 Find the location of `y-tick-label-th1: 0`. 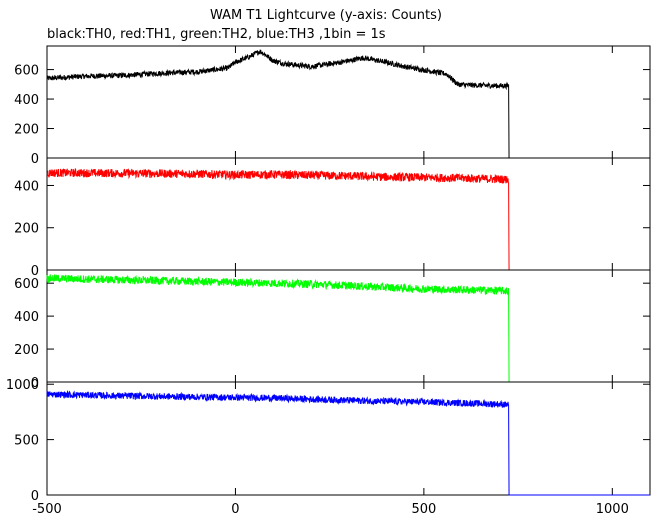

y-tick-label-th1: 0 is located at coordinates (35, 271).